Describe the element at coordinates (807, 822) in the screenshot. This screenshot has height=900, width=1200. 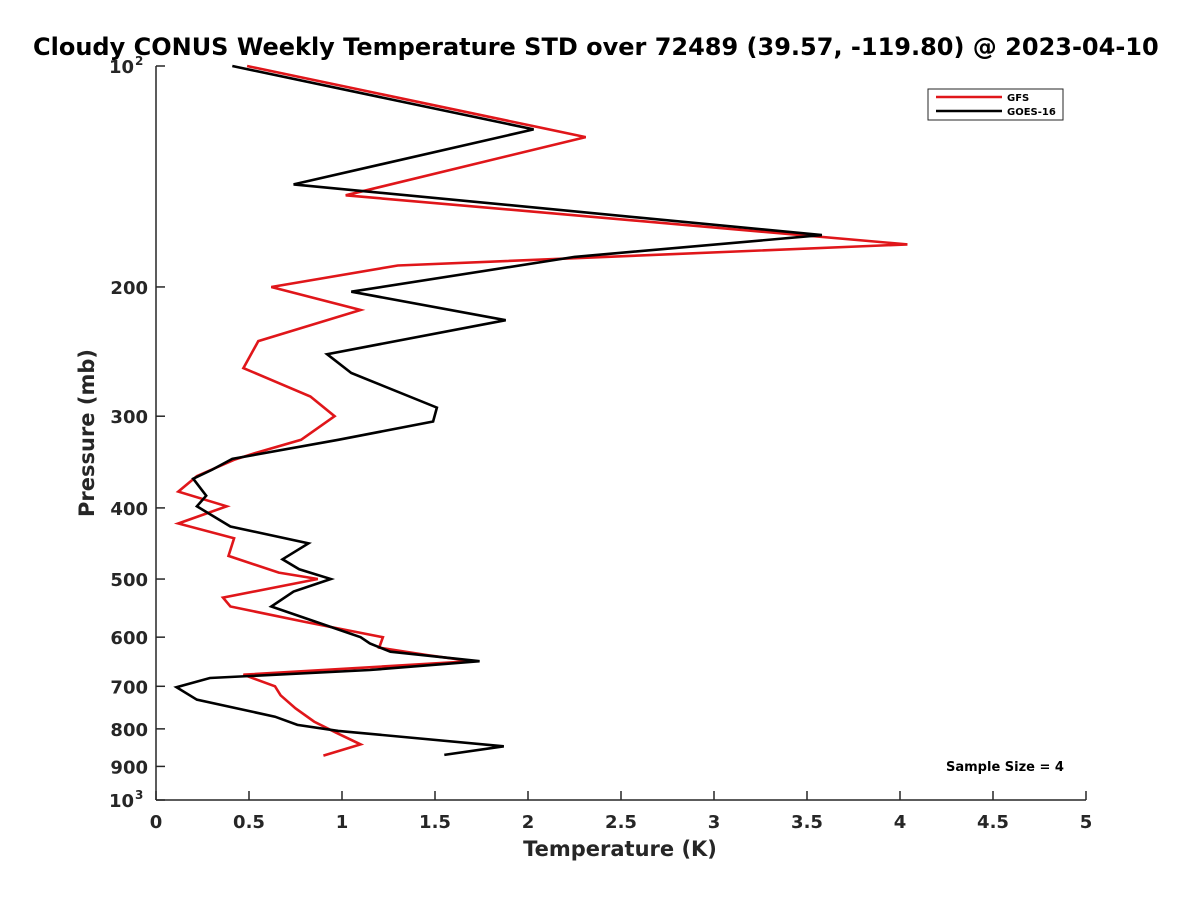
I see `x-tick-label: 3.5` at that location.